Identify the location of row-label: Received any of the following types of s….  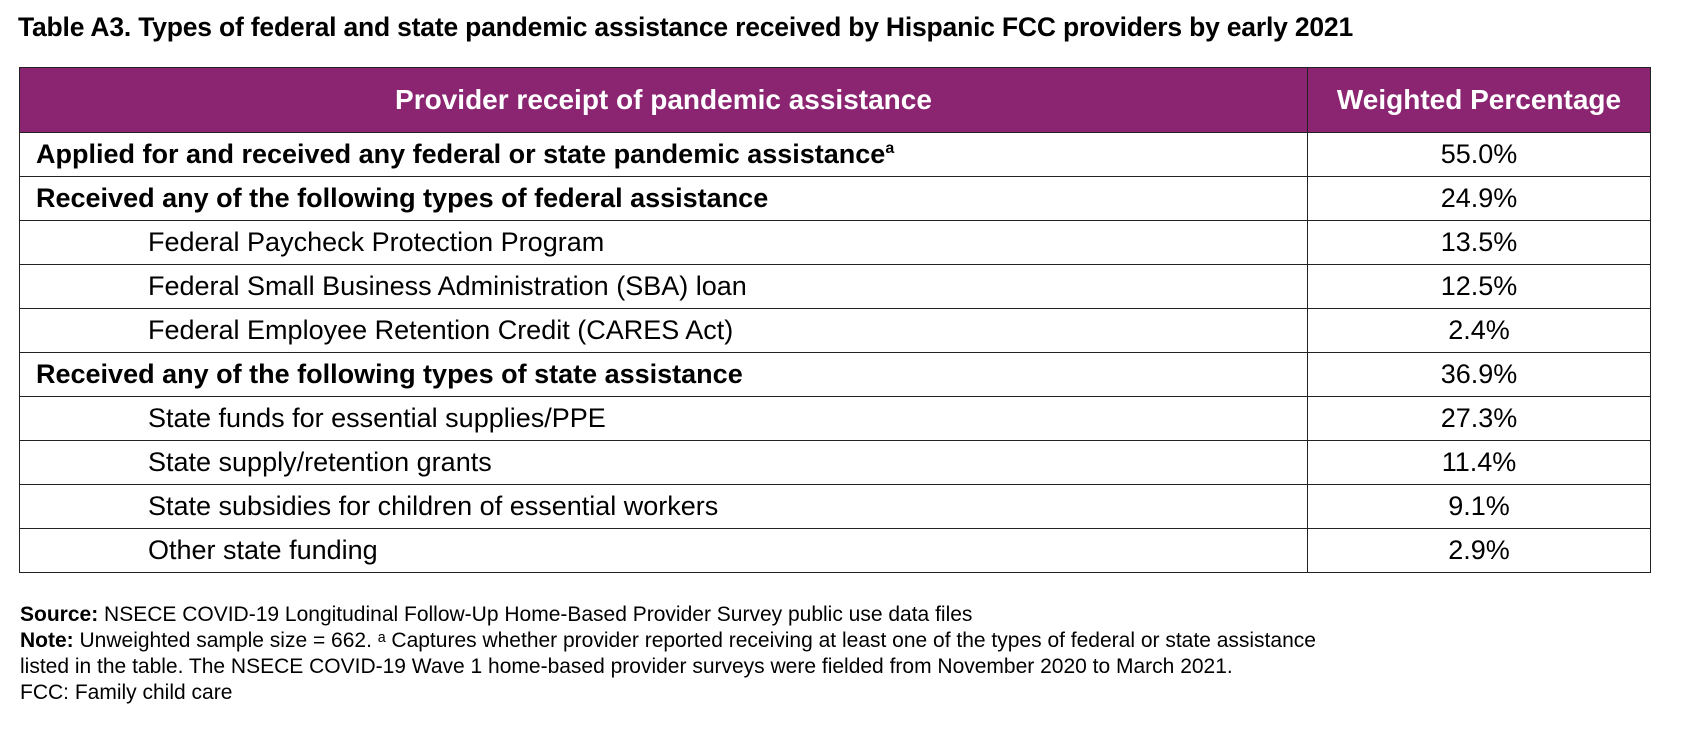
(663, 374).